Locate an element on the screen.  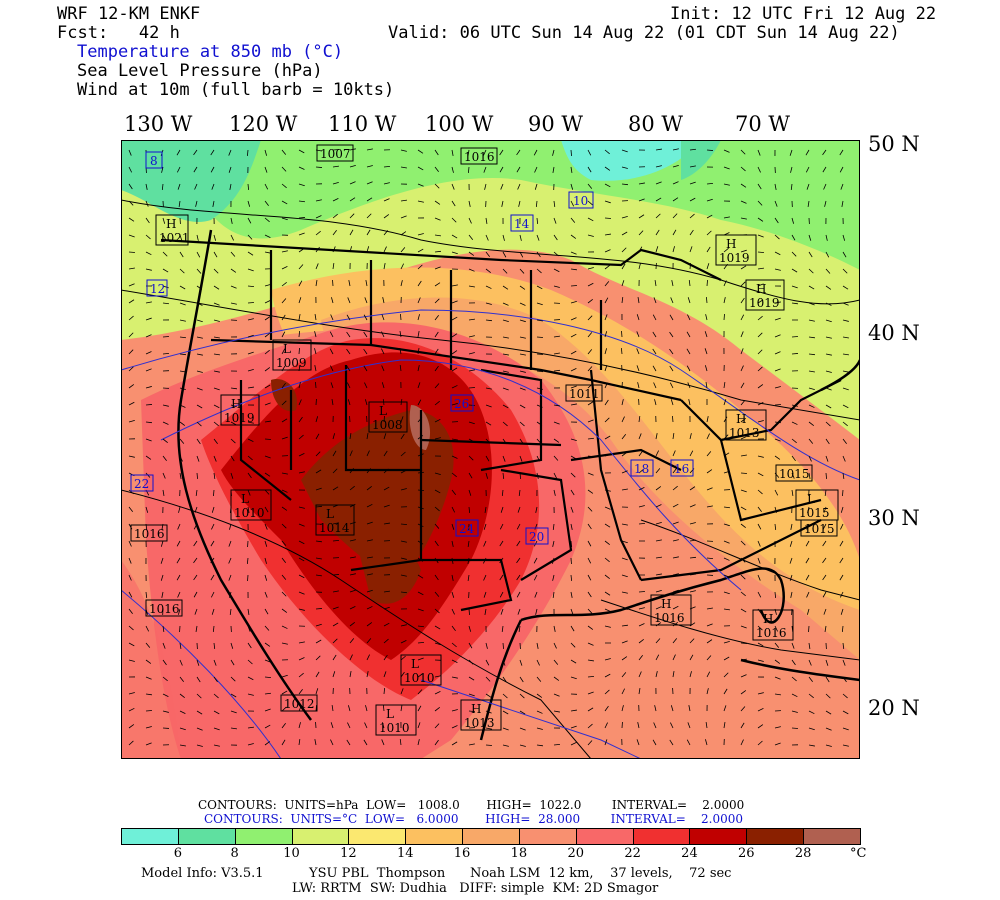
lon-label-90: 90 W is located at coordinates (555, 124).